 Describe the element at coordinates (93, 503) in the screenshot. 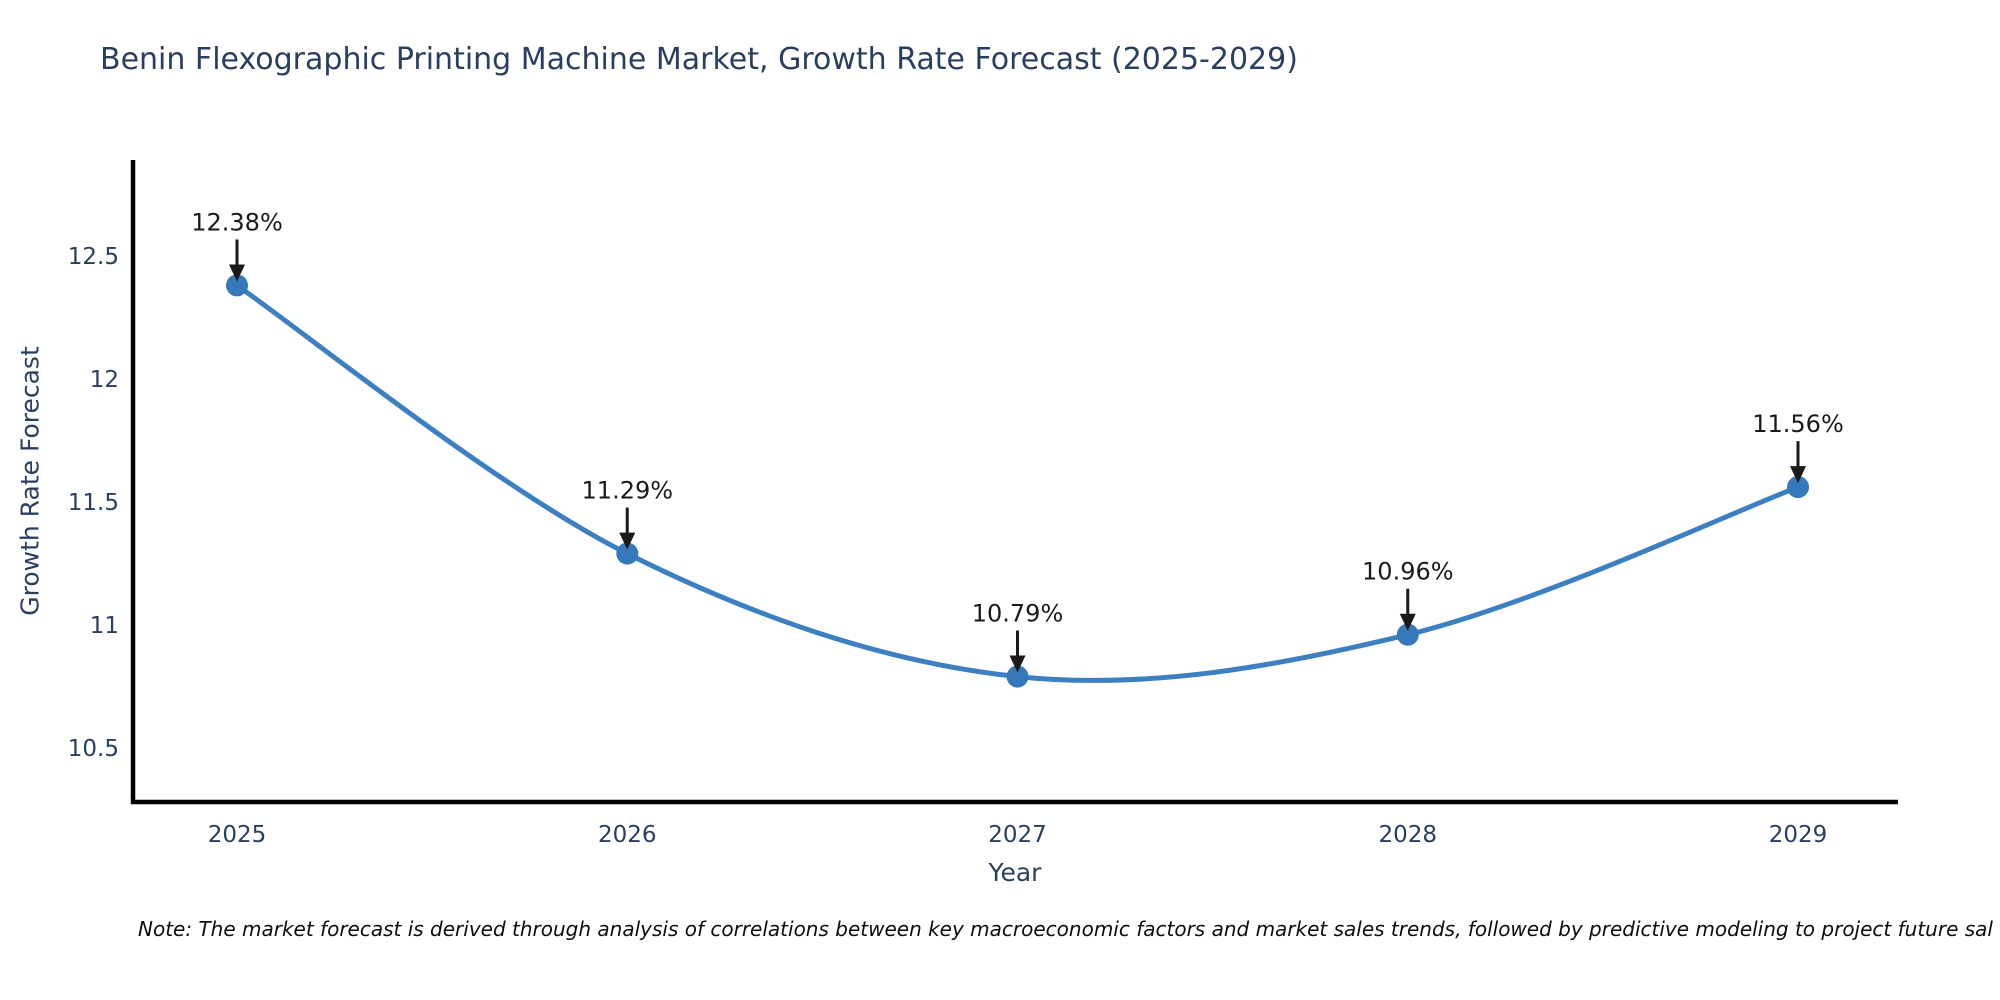

I see `y-tick-label: 11.5` at that location.